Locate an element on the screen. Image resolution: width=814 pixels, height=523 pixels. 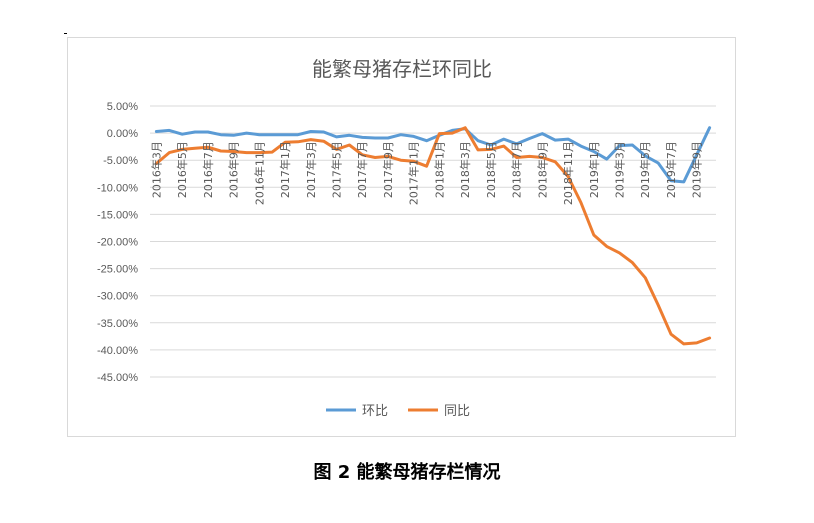
figure-caption: 图 2 能繁母猪存栏情况 is located at coordinates (407, 472).